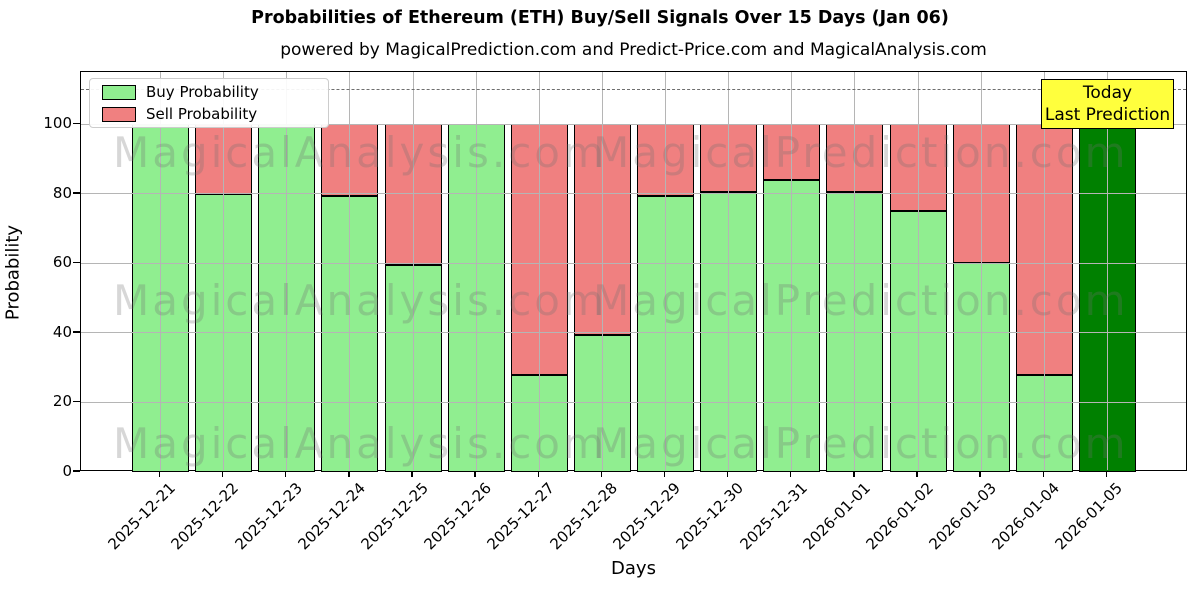 The width and height of the screenshot is (1200, 600). What do you see at coordinates (836, 516) in the screenshot?
I see `x-tick-label-2026-01-01: 2026-01-01` at bounding box center [836, 516].